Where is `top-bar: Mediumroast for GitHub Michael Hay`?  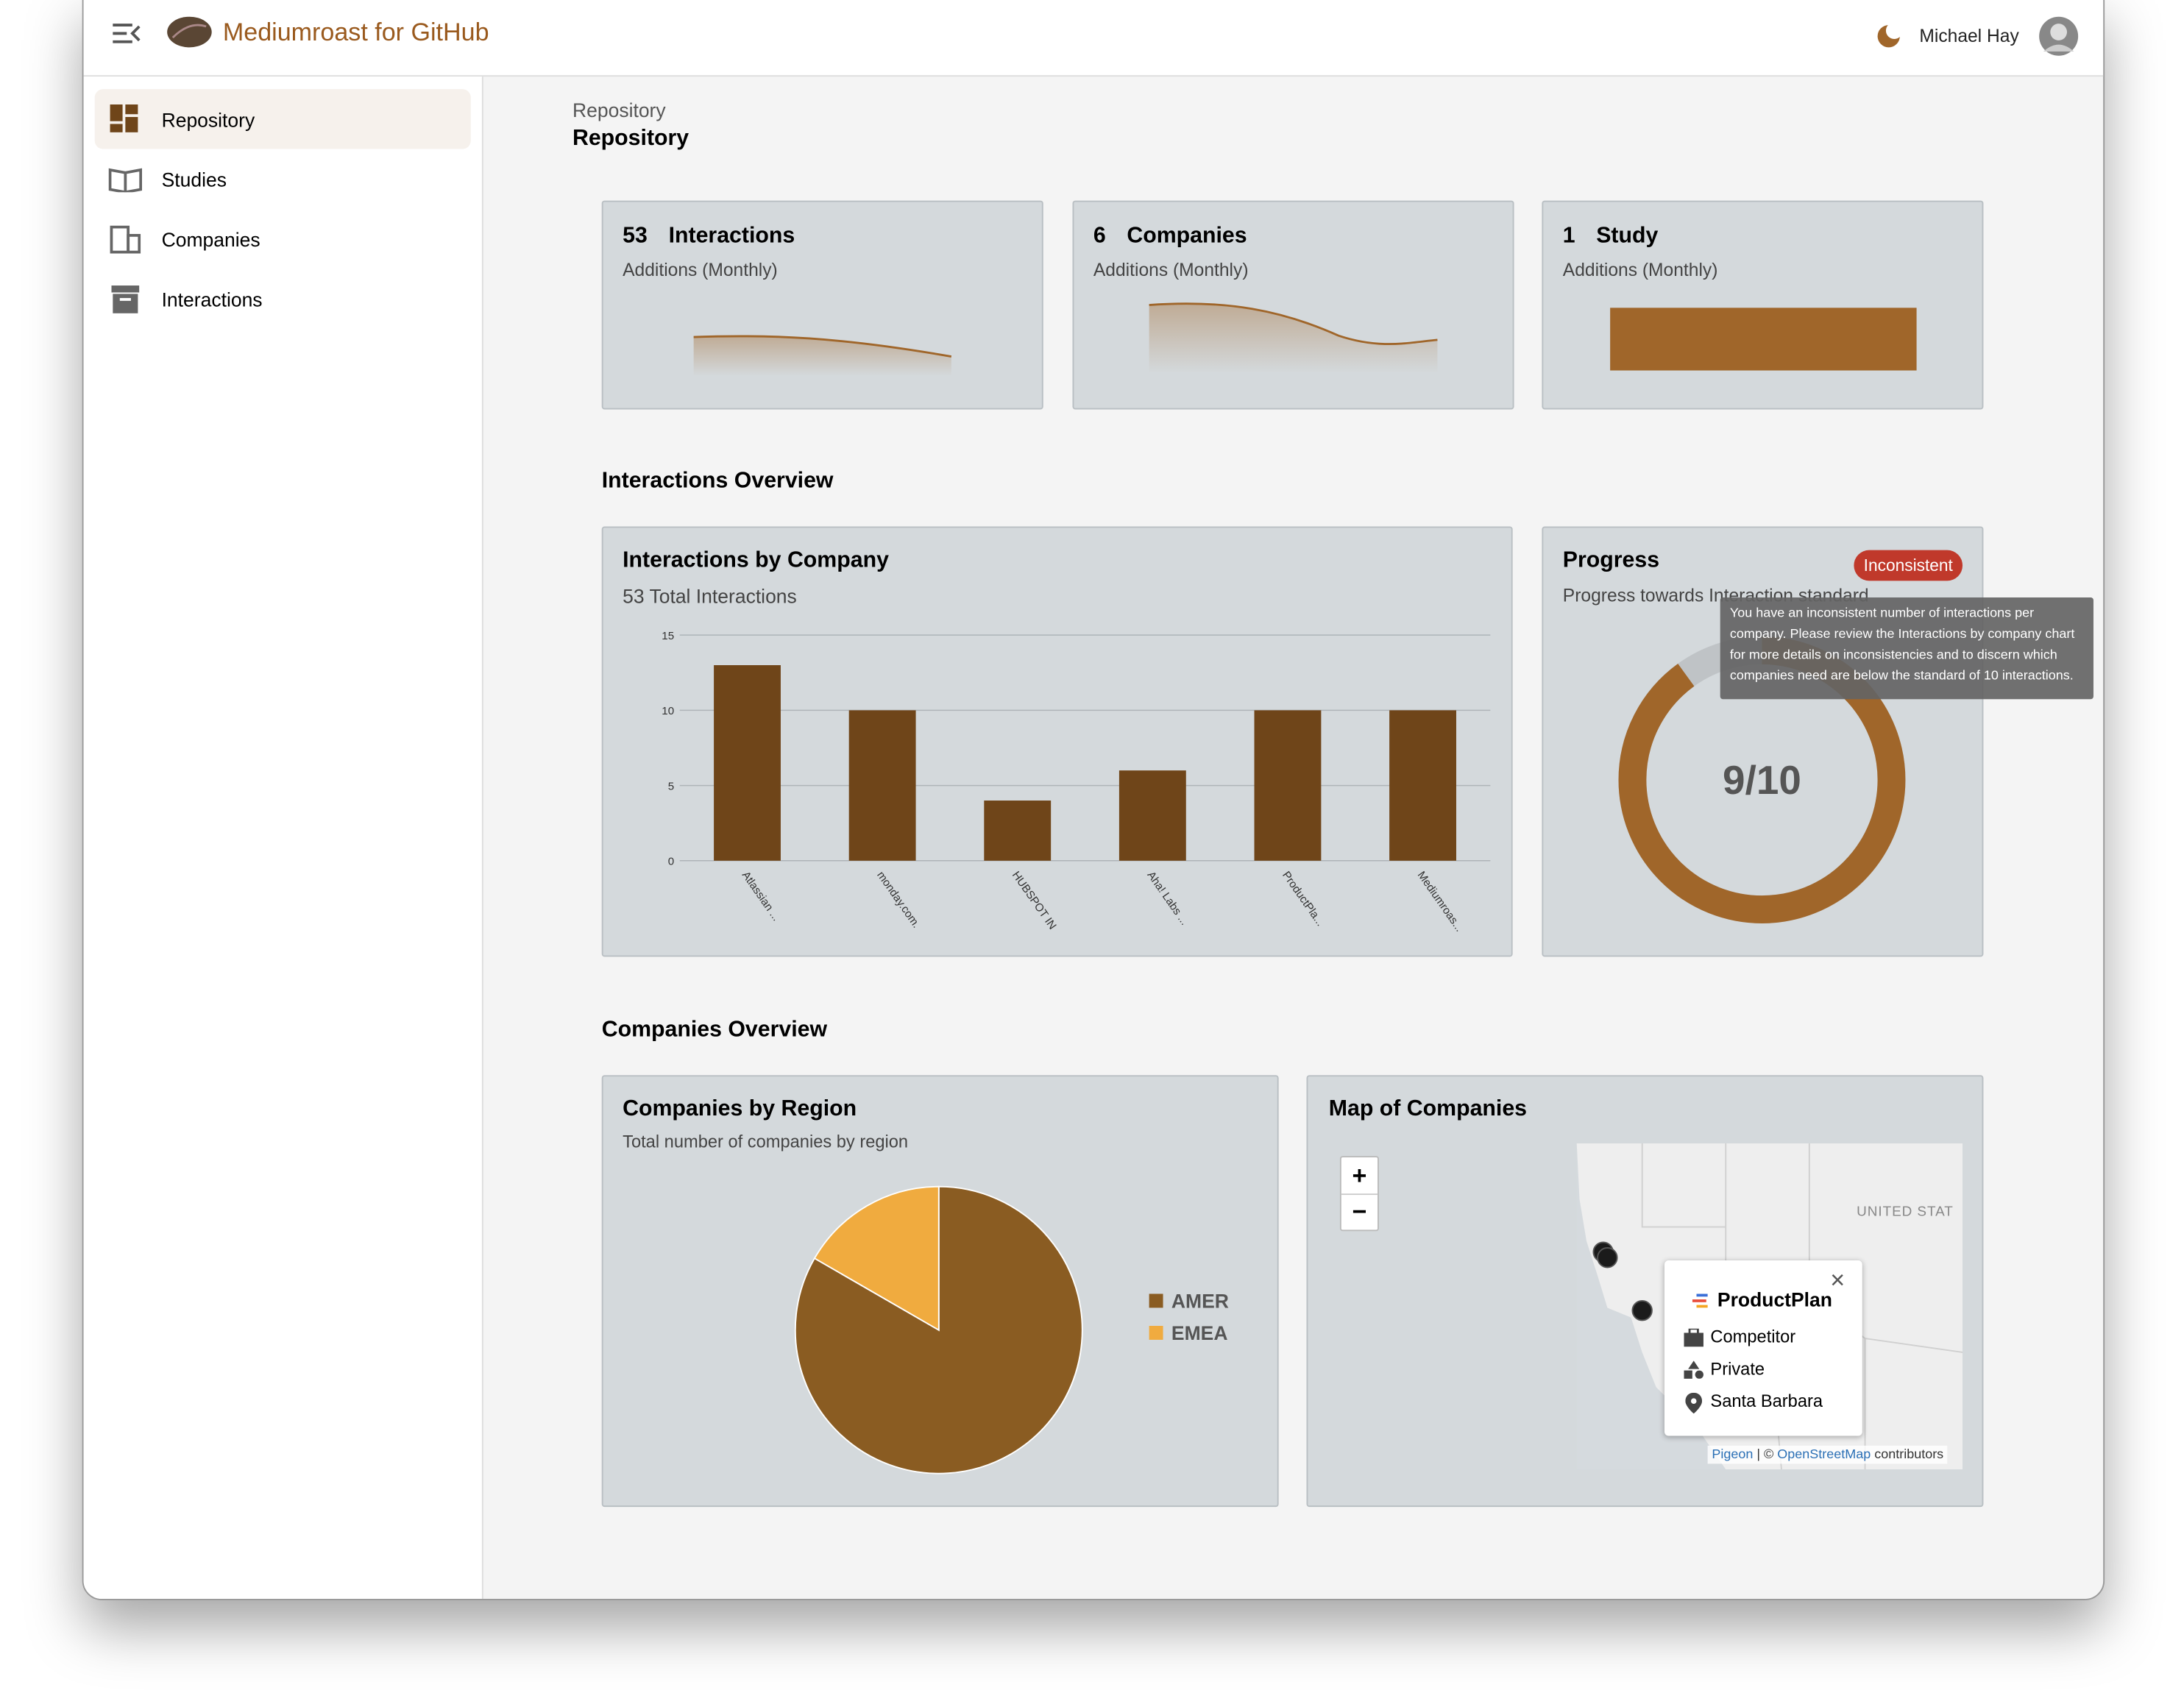
top-bar: Mediumroast for GitHub Michael Hay is located at coordinates (1093, 38).